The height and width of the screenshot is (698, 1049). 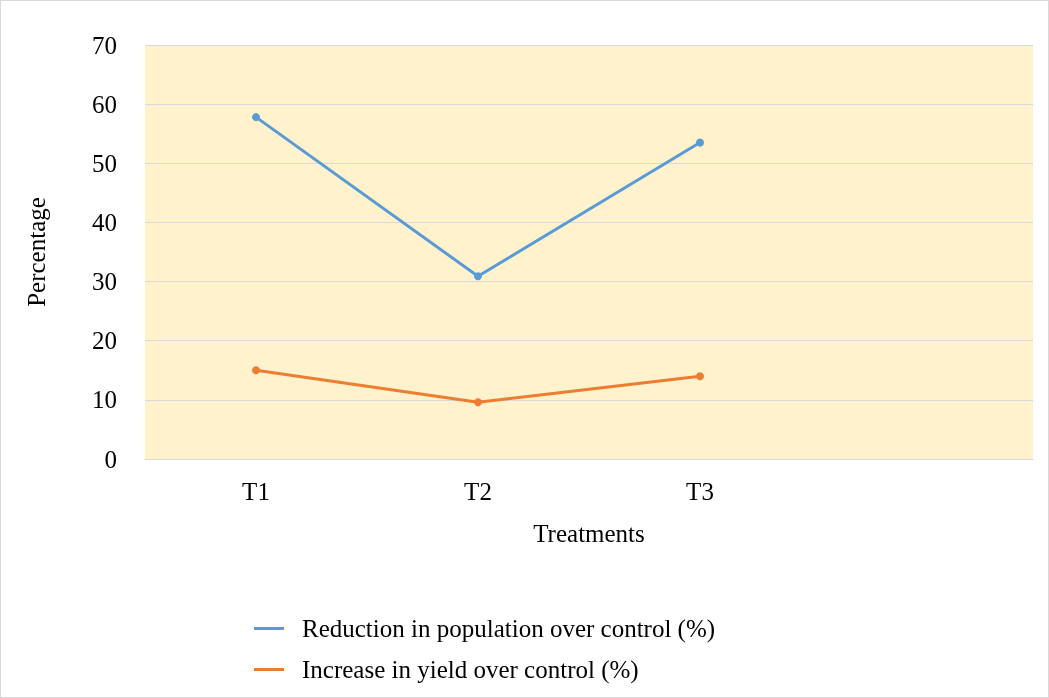 What do you see at coordinates (104, 400) in the screenshot?
I see `y-tick-label: 10` at bounding box center [104, 400].